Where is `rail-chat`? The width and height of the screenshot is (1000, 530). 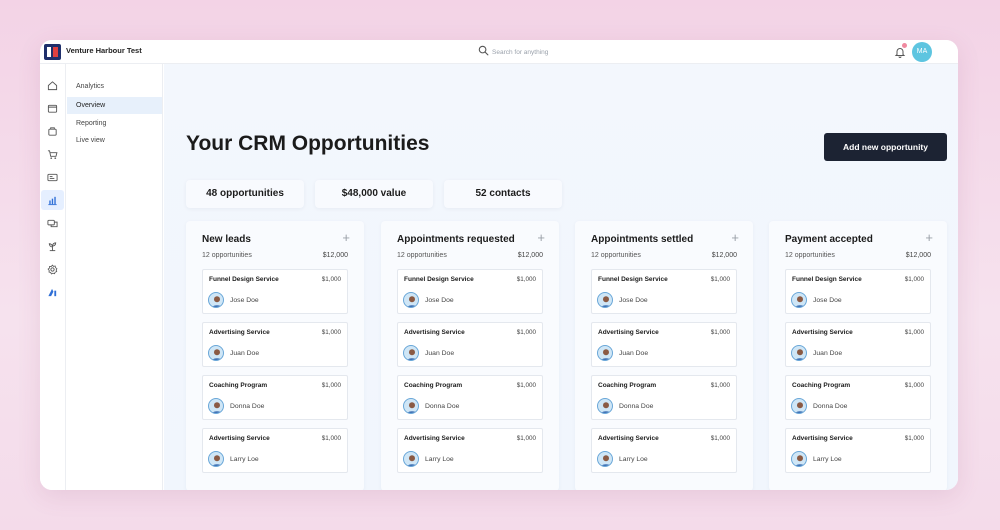
rail-chat is located at coordinates (52, 223).